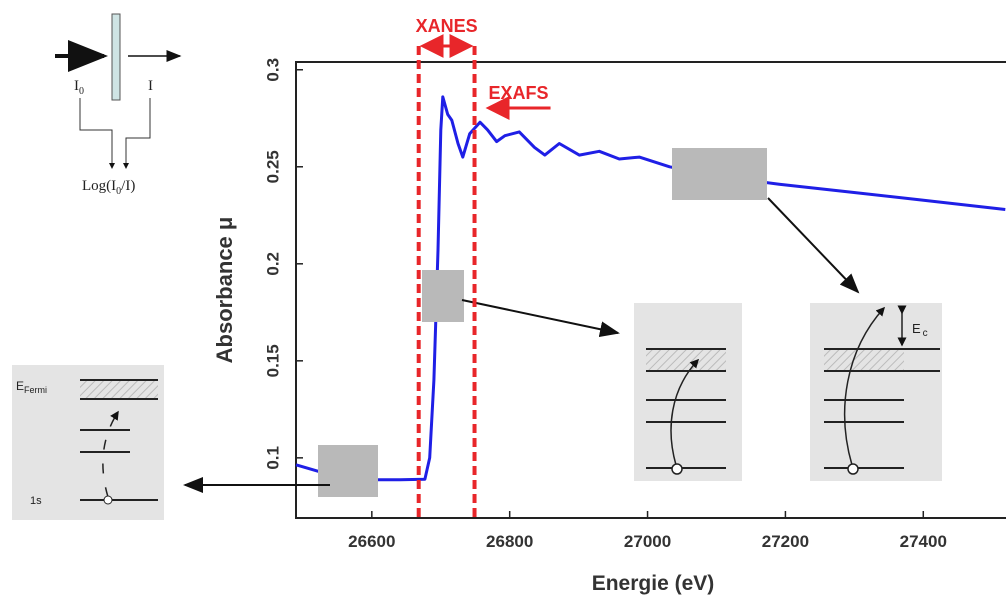 The image size is (1006, 600). Describe the element at coordinates (224, 290) in the screenshot. I see `y-axis-label: Absorbance μ` at that location.